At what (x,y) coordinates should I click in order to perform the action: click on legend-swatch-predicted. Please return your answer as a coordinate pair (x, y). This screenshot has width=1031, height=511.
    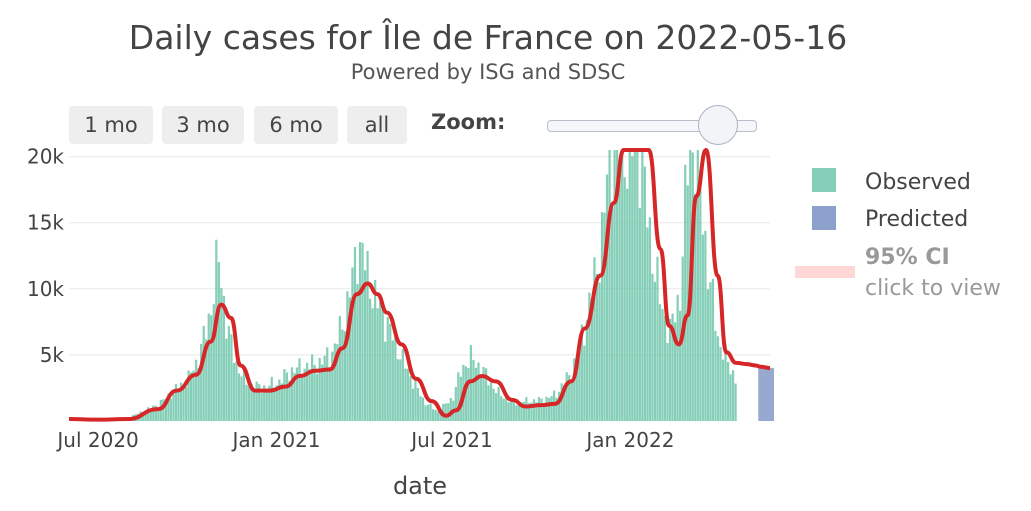
    Looking at the image, I should click on (824, 218).